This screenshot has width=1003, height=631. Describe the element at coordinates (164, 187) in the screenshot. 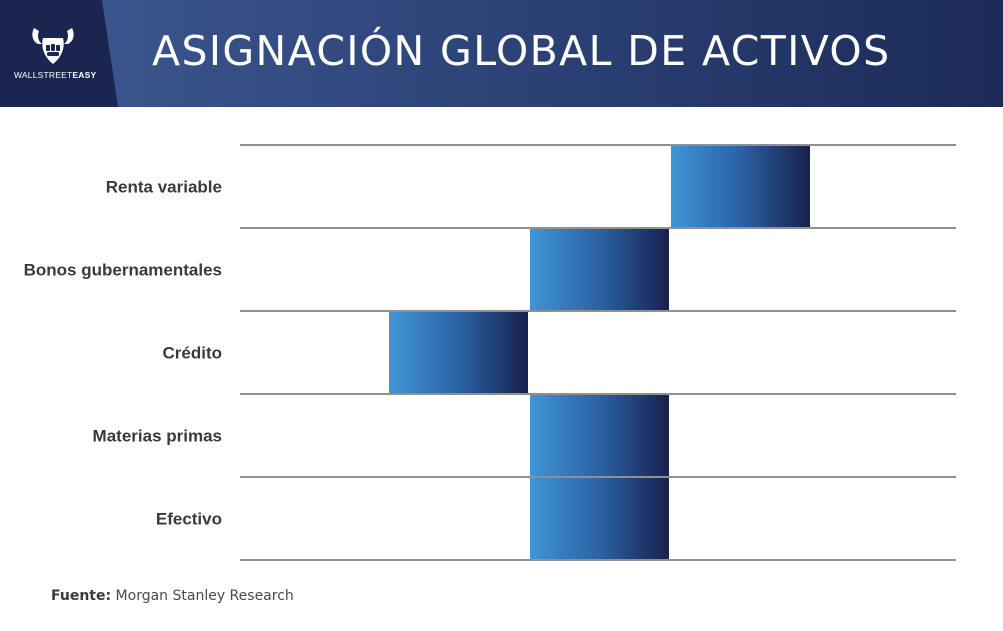

I see `category-label-0: Renta variable` at that location.